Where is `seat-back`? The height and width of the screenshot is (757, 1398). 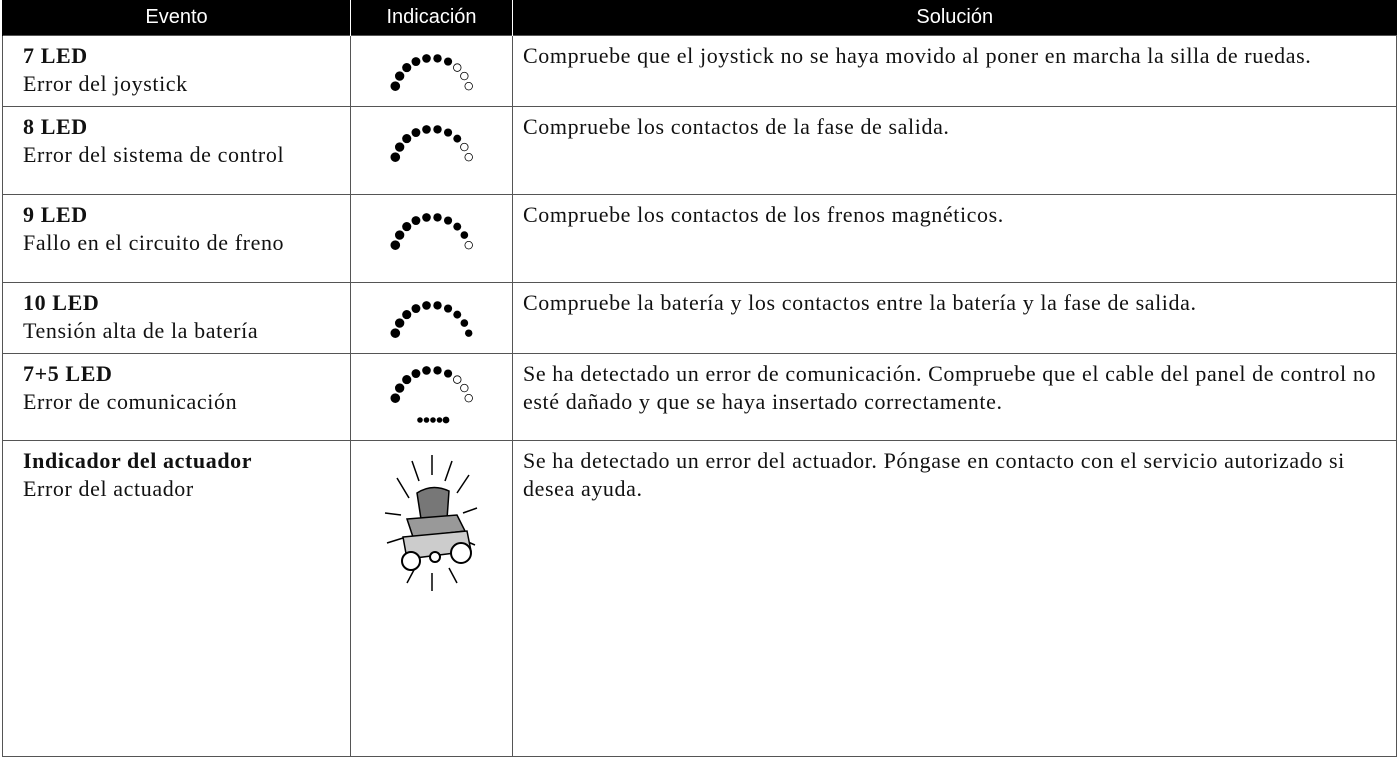
seat-back is located at coordinates (432, 503).